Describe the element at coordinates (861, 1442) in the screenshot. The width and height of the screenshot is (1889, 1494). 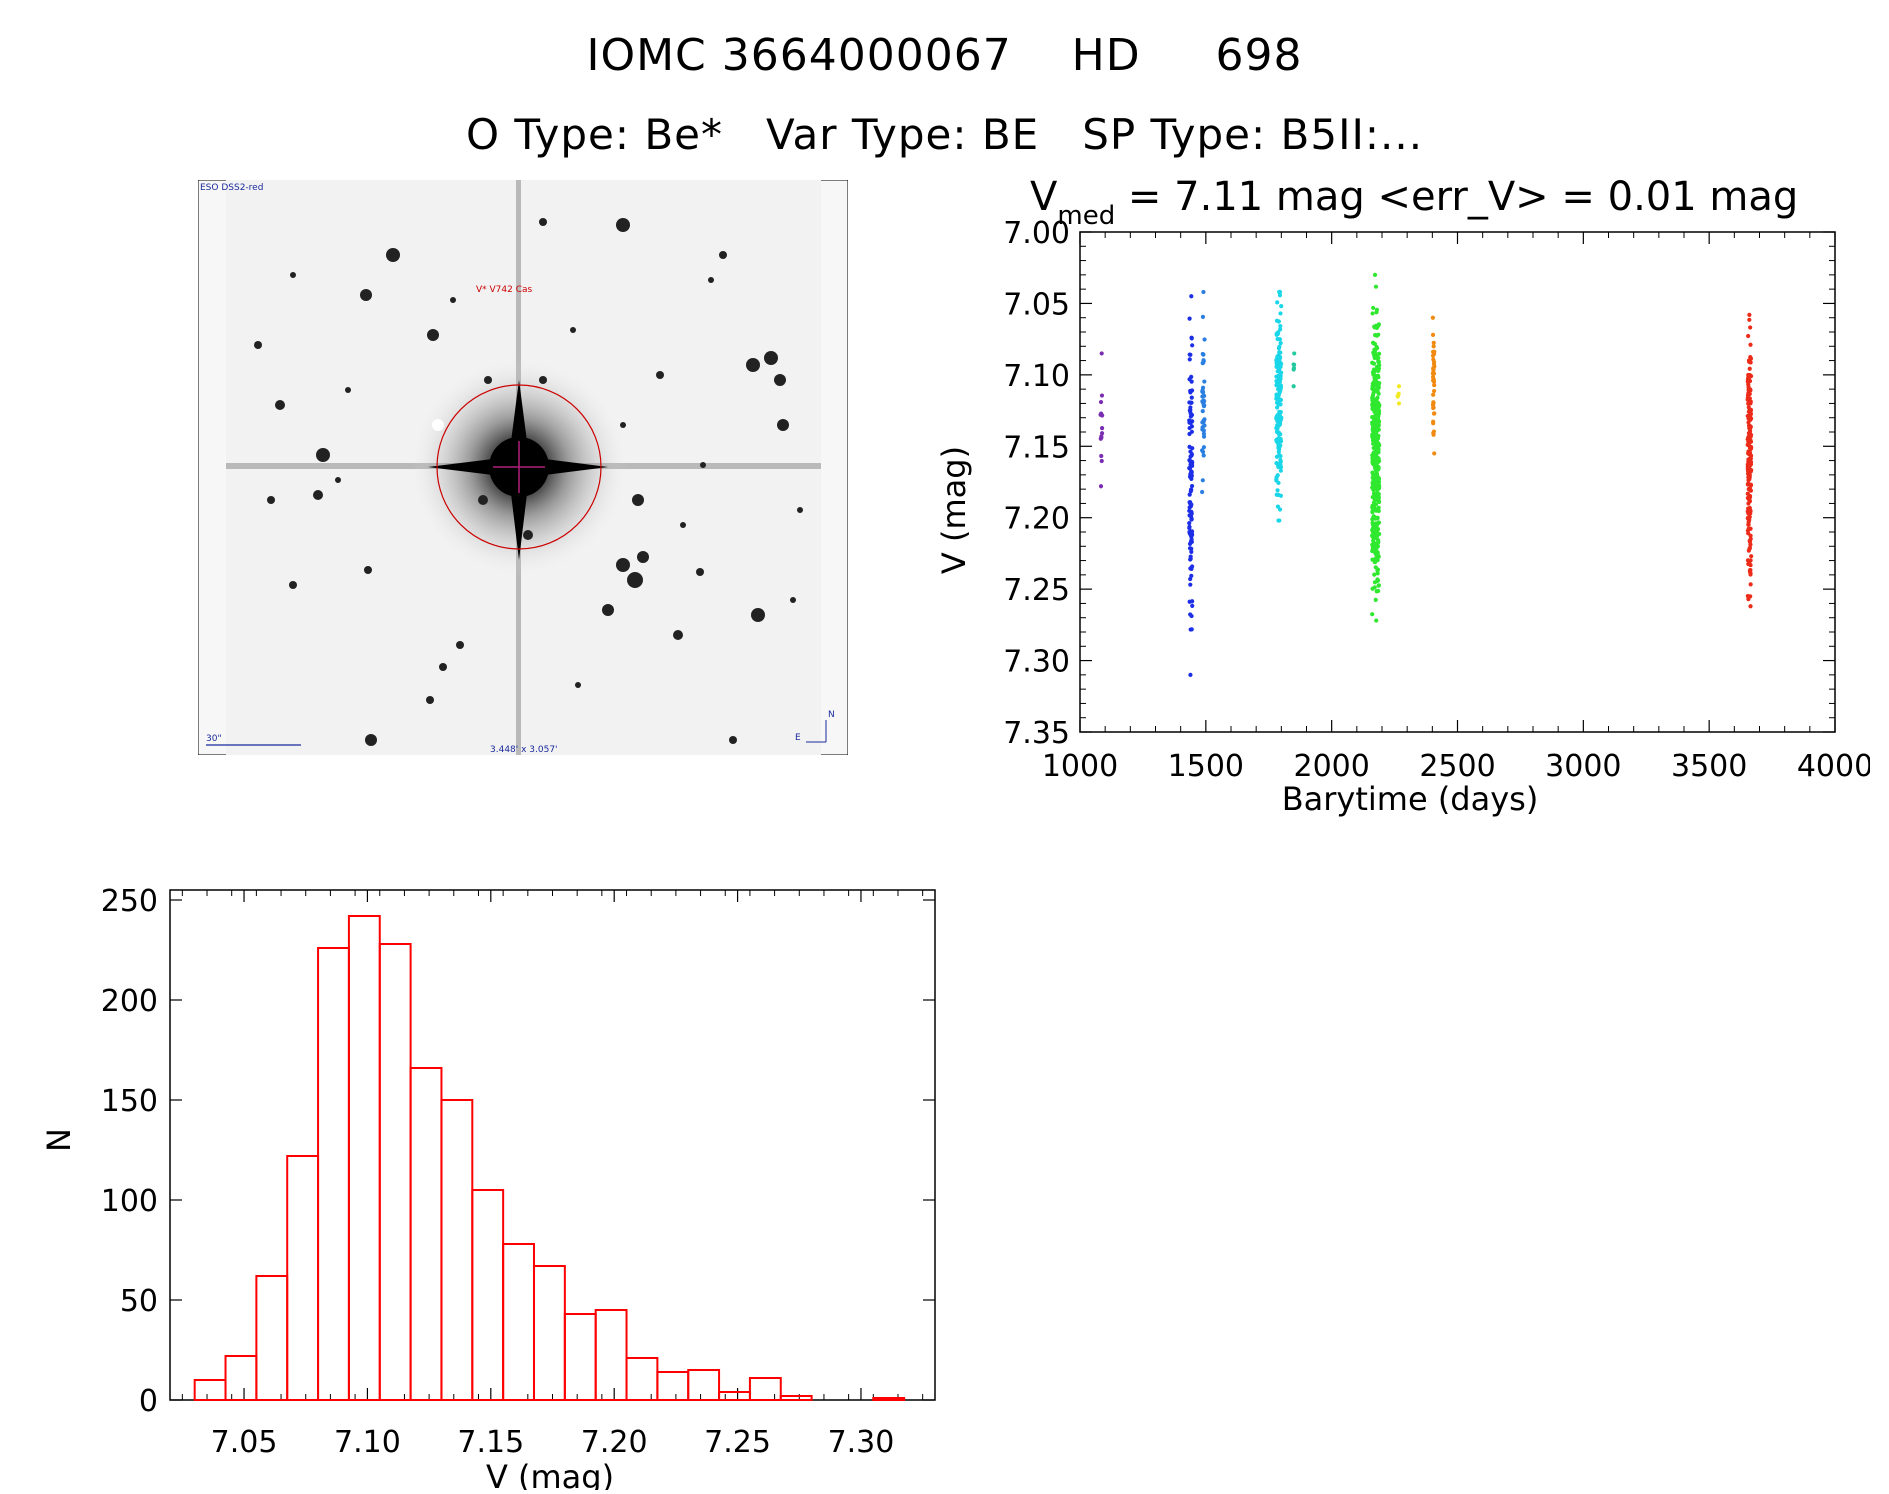
I see `x-tick-label: 7.30` at that location.